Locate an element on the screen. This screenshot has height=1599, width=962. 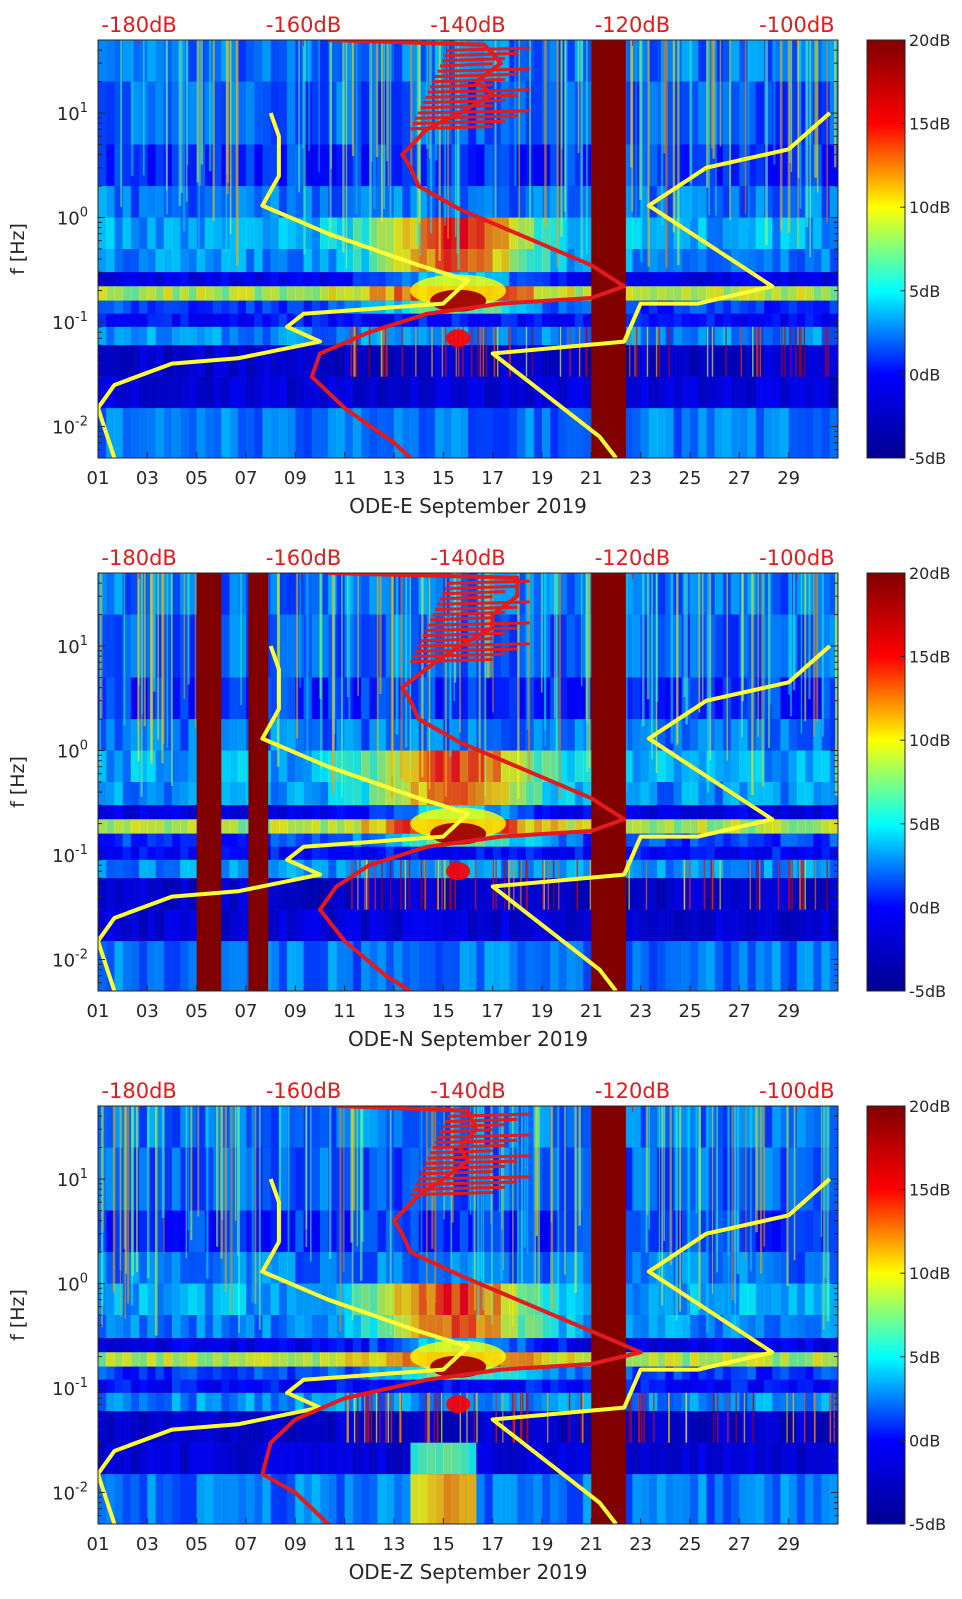
top-db-tick-label: -140dB is located at coordinates (467, 1091).